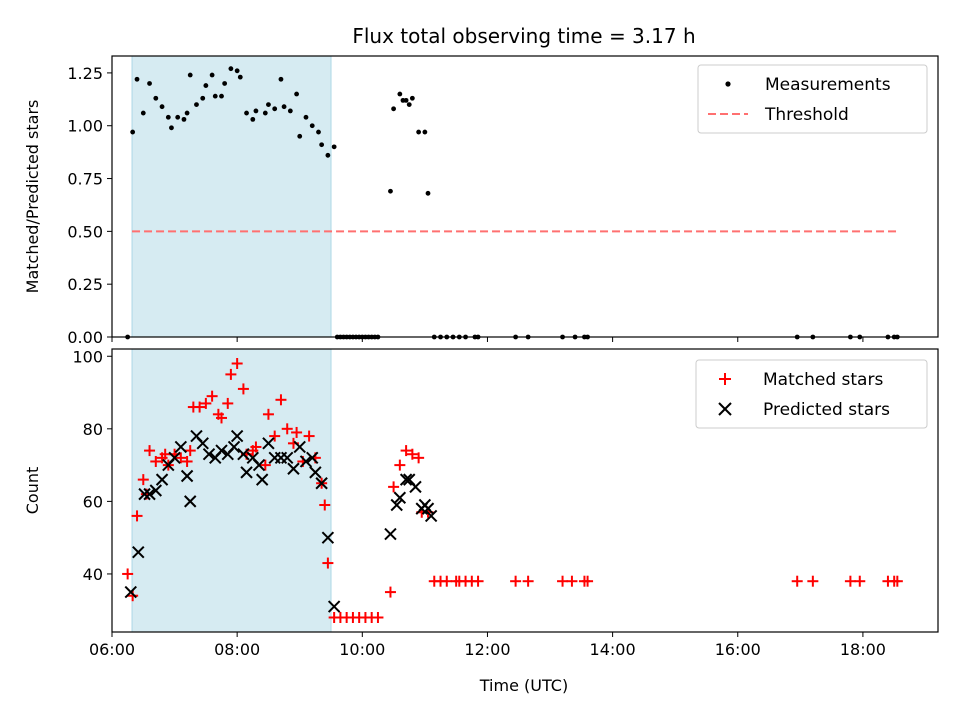 The width and height of the screenshot is (960, 720). I want to click on x-tick-label: 06:00, so click(112, 649).